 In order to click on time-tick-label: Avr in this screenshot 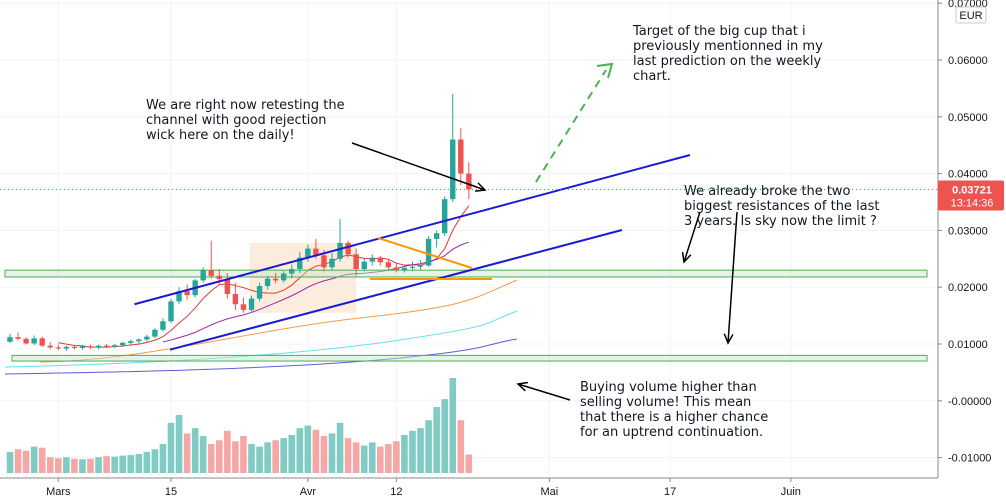, I will do `click(308, 492)`.